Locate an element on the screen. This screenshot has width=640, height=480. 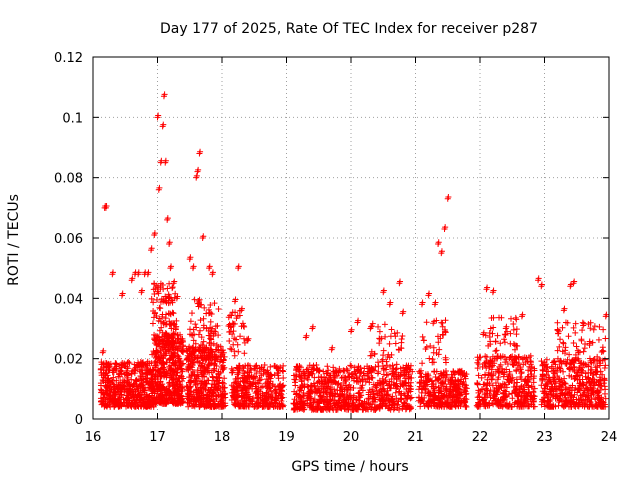
y-tick-label: 0.12 is located at coordinates (68, 58).